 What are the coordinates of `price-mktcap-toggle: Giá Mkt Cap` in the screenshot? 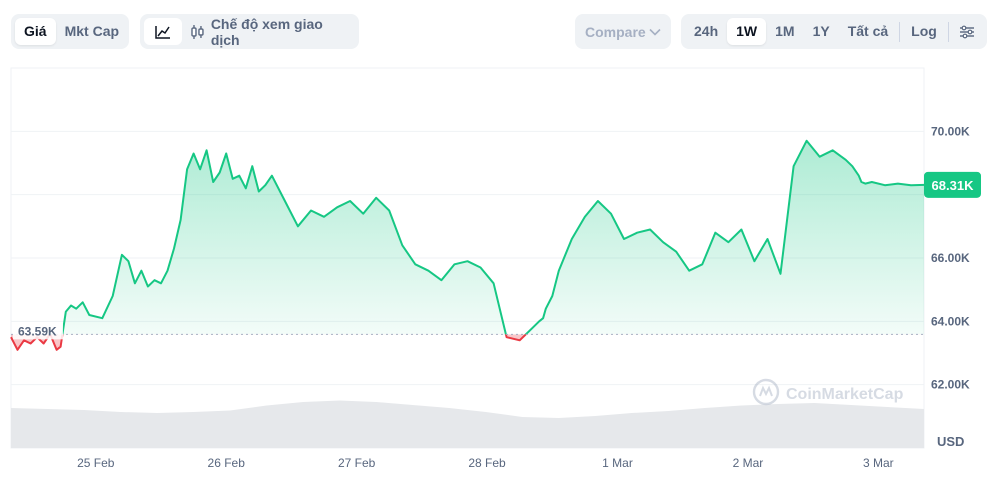 It's located at (70, 31).